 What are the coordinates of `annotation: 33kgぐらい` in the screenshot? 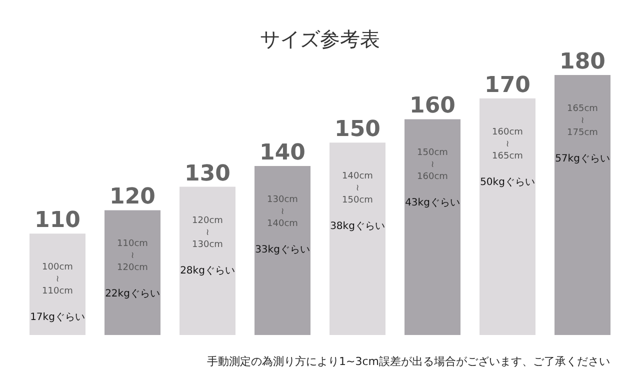 It's located at (282, 250).